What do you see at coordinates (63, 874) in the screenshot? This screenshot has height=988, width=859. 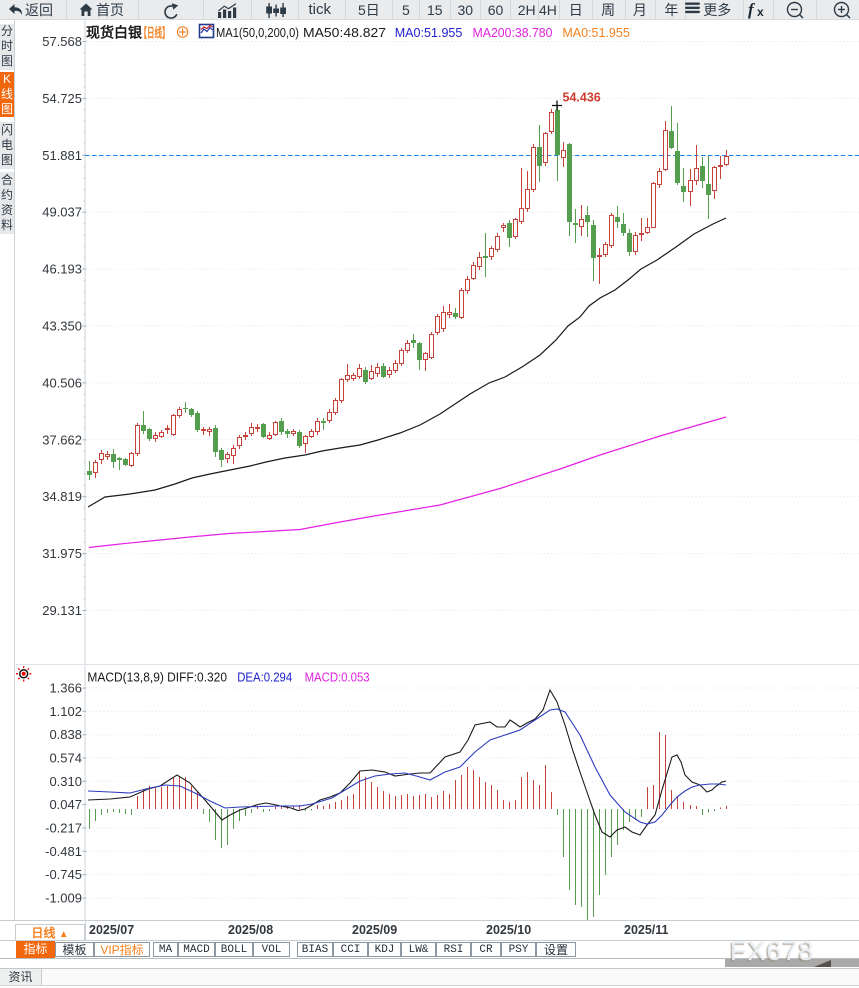 I see `svg-text: -0.745` at bounding box center [63, 874].